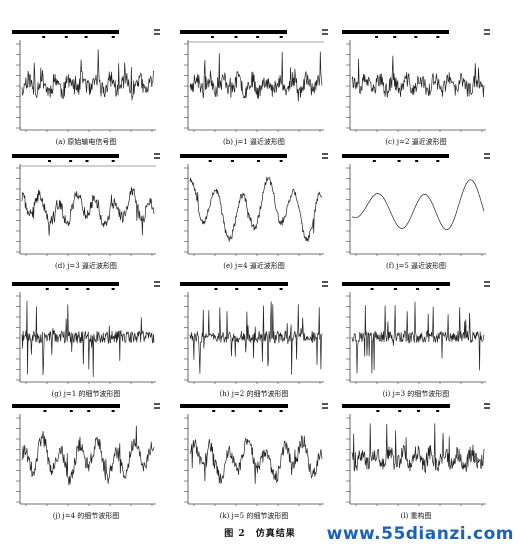 Image resolution: width=520 pixels, height=551 pixels. I want to click on panel-k: (k) j=5 的细节波形图, so click(254, 462).